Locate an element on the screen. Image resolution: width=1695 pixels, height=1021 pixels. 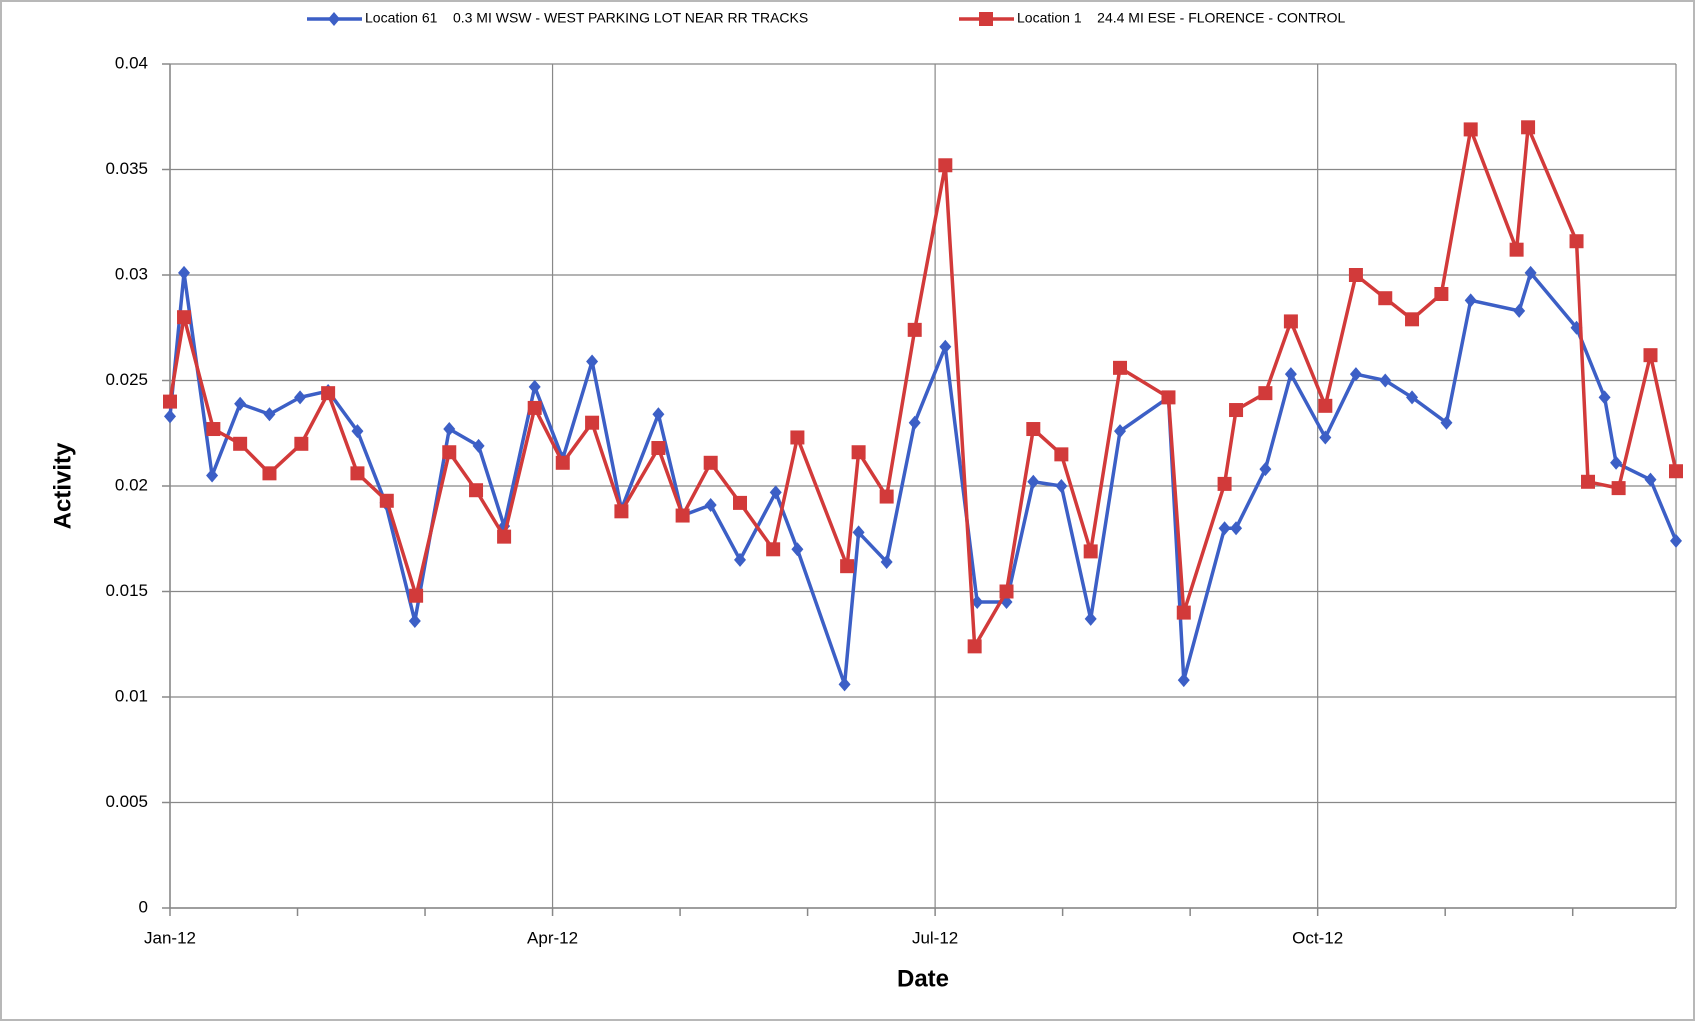
y-tick-label: 0.025 is located at coordinates (126, 379).